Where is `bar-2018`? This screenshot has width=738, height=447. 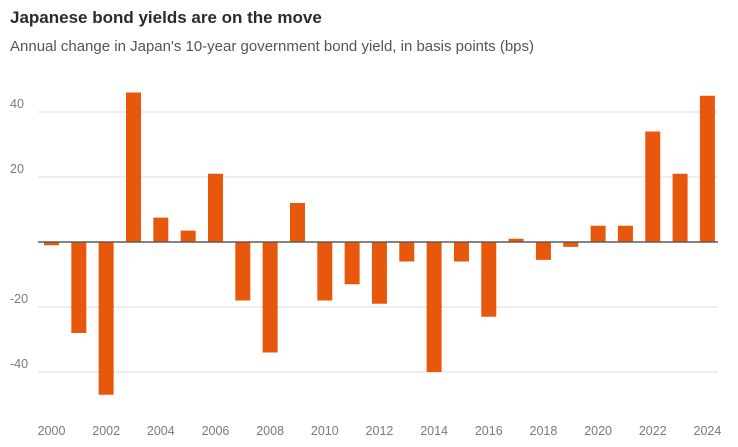
bar-2018 is located at coordinates (543, 251).